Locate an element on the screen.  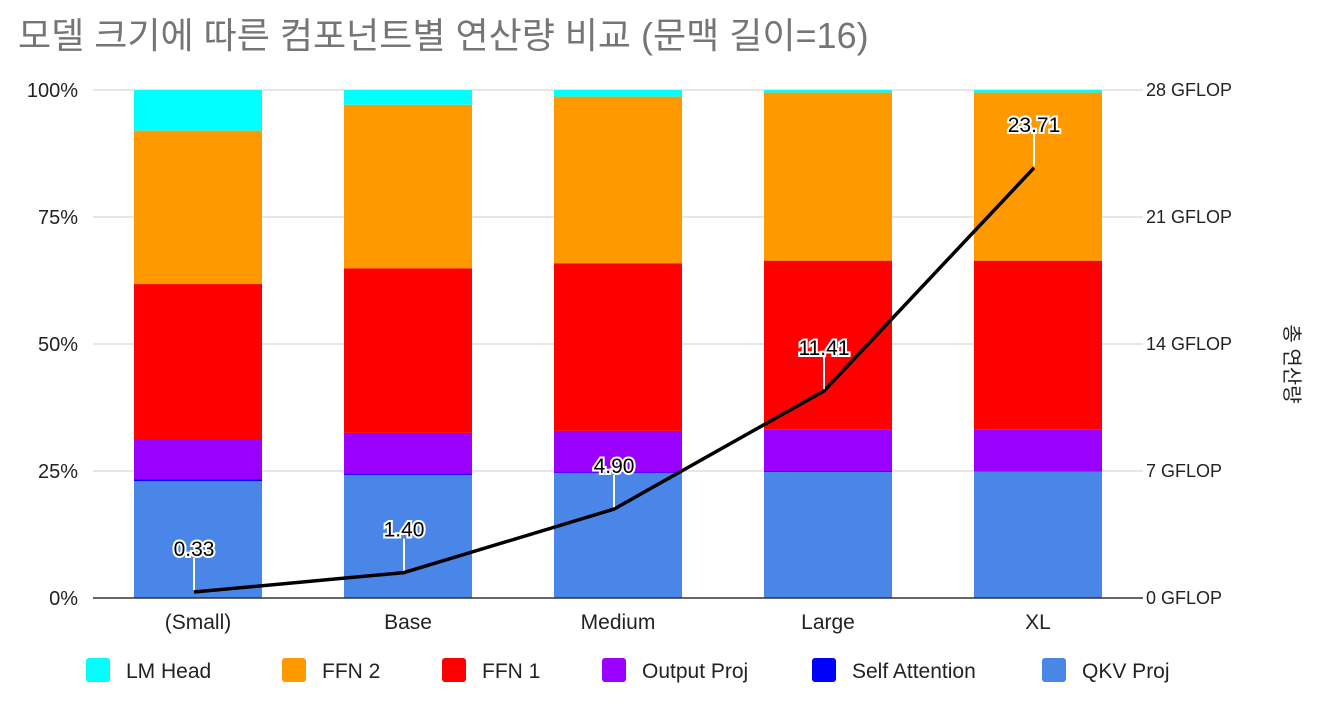
legend-item: FFN 2 is located at coordinates (331, 670).